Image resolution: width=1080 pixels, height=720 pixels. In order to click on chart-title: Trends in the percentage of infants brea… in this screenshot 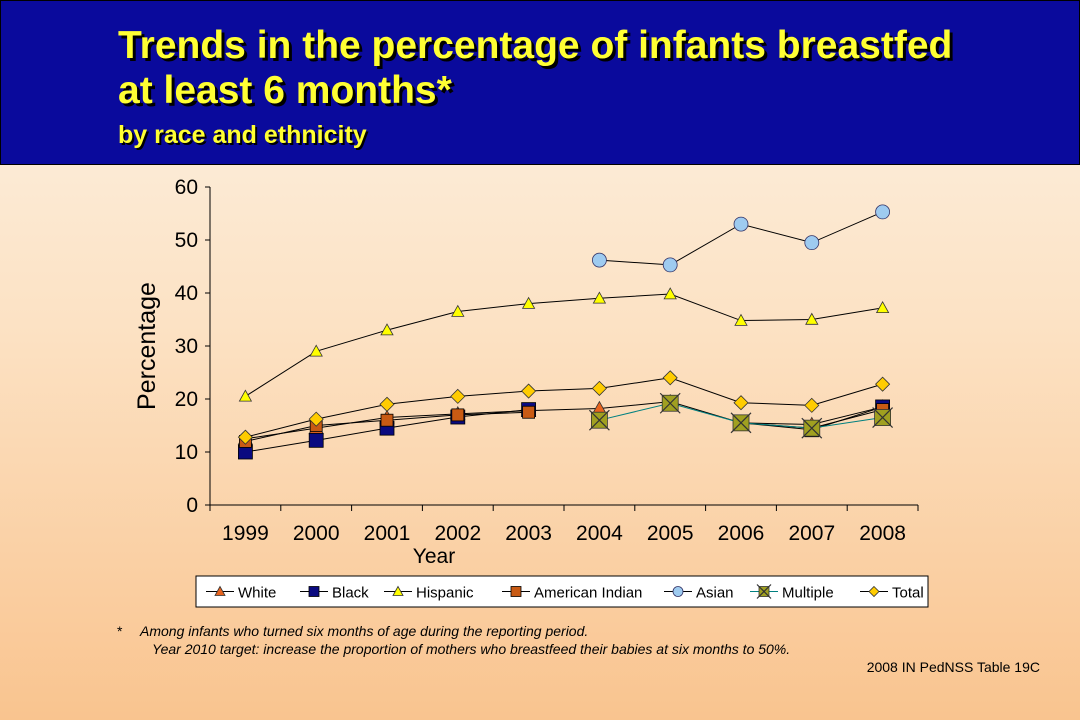, I will do `click(568, 68)`.